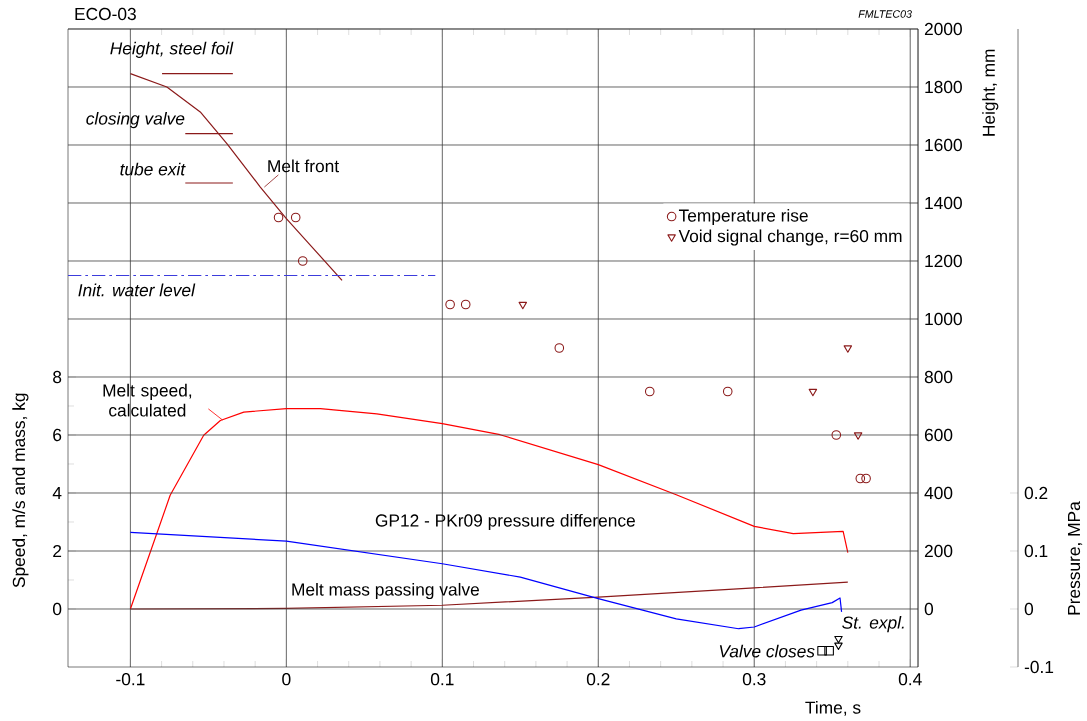  What do you see at coordinates (135, 120) in the screenshot?
I see `series-label: closing valve` at bounding box center [135, 120].